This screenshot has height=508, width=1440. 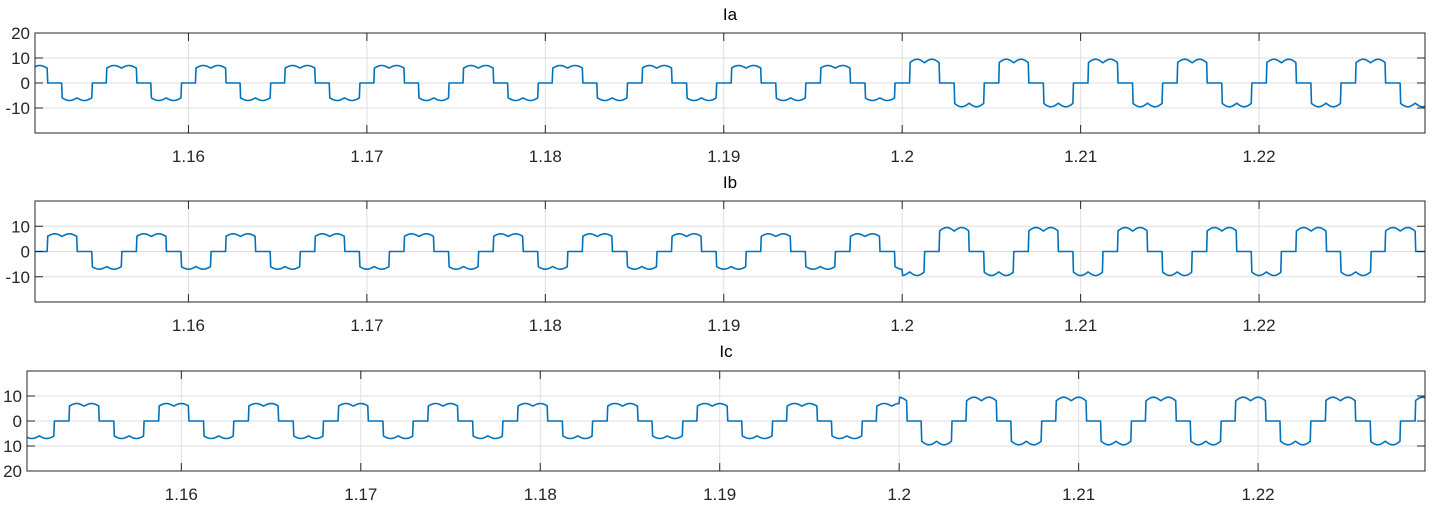 I want to click on plot-title: Ib, so click(x=730, y=182).